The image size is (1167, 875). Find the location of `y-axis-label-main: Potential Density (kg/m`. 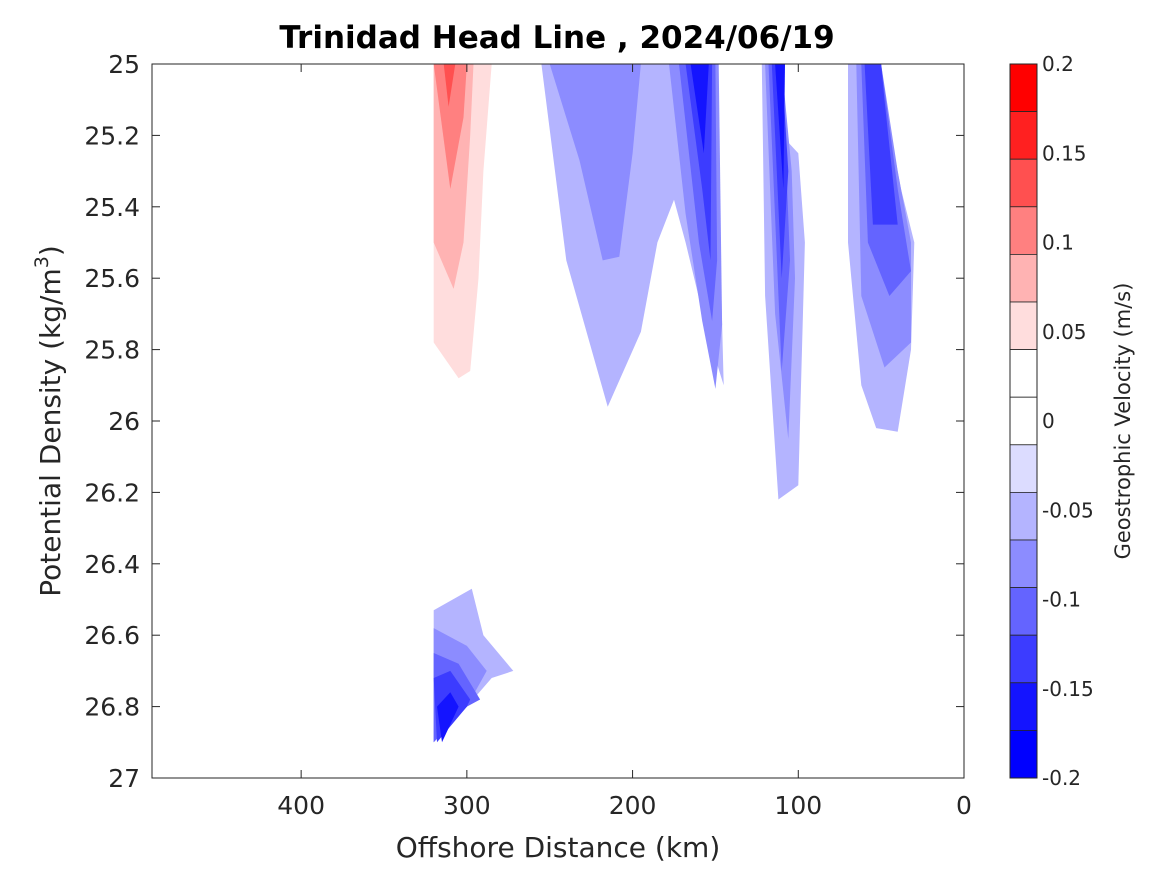

y-axis-label-main: Potential Density (kg/m is located at coordinates (50, 432).